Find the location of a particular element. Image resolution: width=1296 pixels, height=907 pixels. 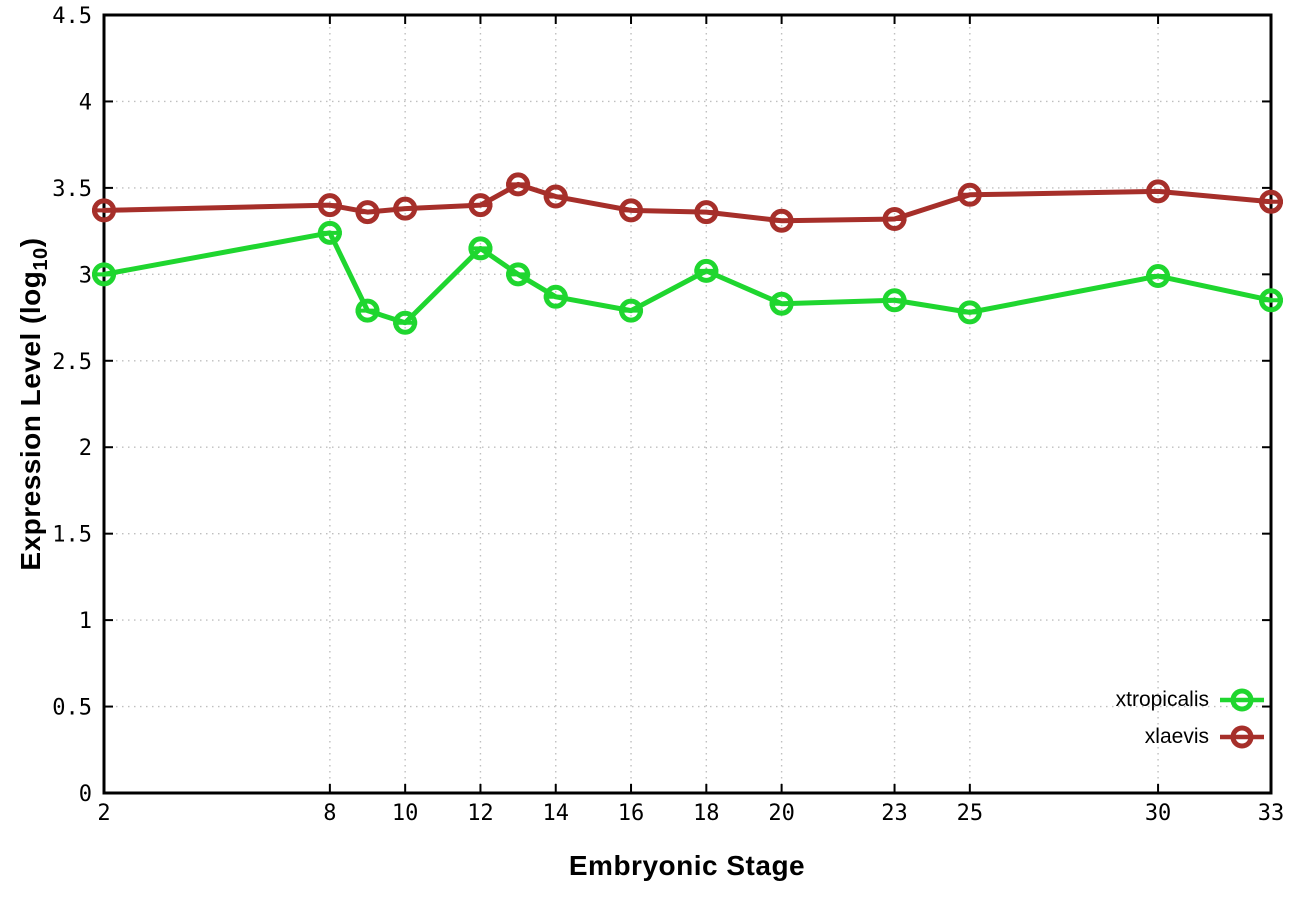

y-axis-title-suffix: ) is located at coordinates (31, 242).